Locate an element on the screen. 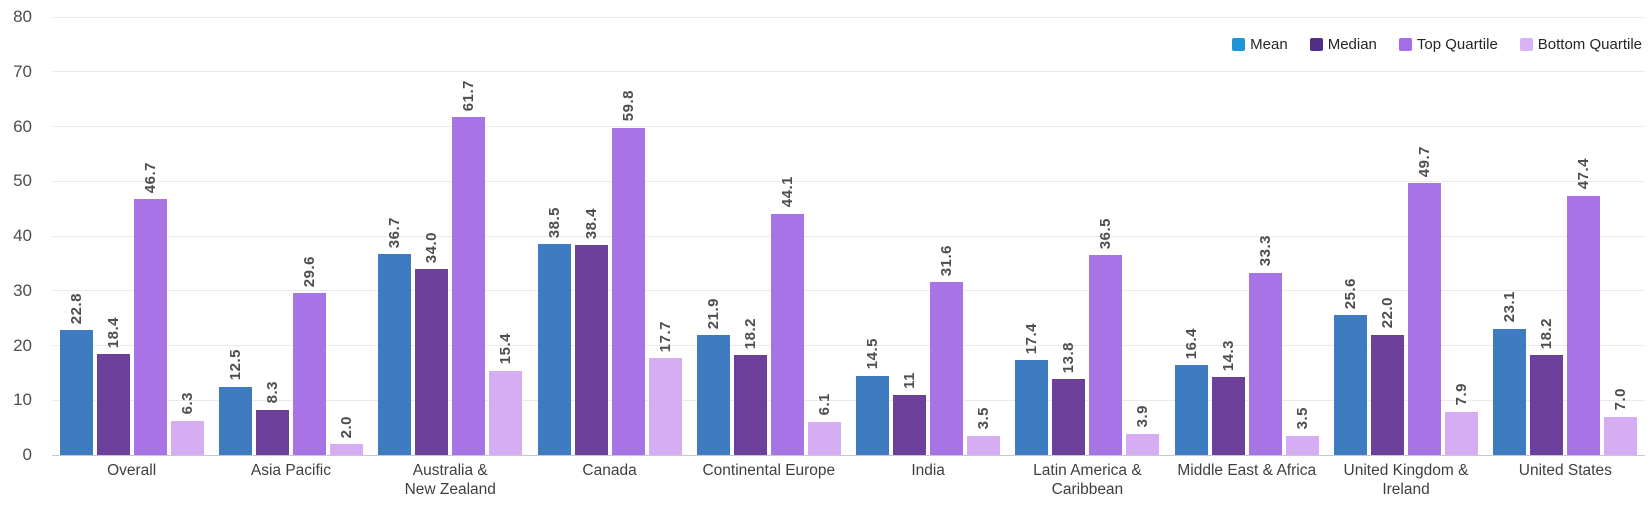 This screenshot has width=1652, height=512. bar-value-label: 7.0 is located at coordinates (1621, 399).